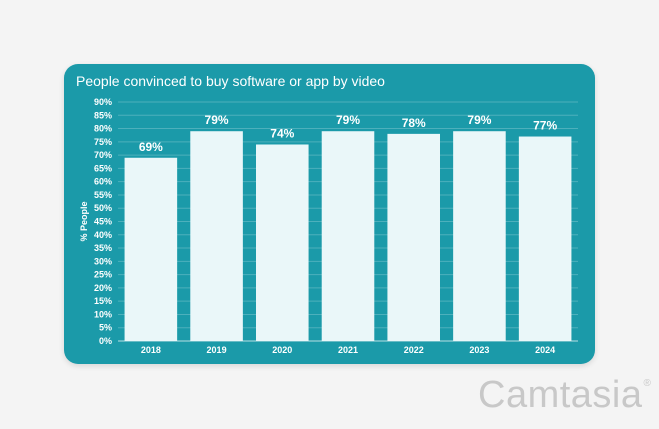 Image resolution: width=659 pixels, height=429 pixels. I want to click on x-tick-label: 2024, so click(545, 350).